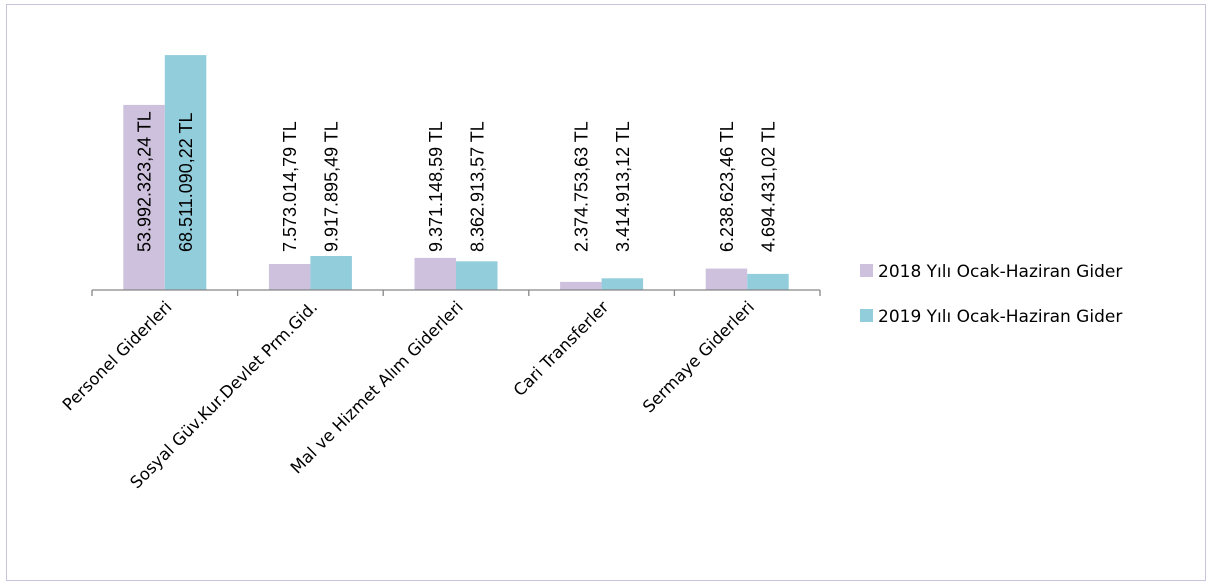 Image resolution: width=1214 pixels, height=587 pixels. Describe the element at coordinates (332, 186) in the screenshot. I see `value-label-2019-1: 9.917.895,49 TL` at that location.